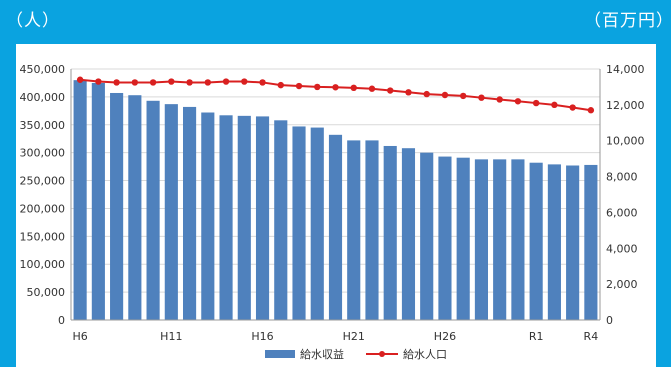 The width and height of the screenshot is (671, 367). I want to click on legend-swatch-bar, so click(280, 354).